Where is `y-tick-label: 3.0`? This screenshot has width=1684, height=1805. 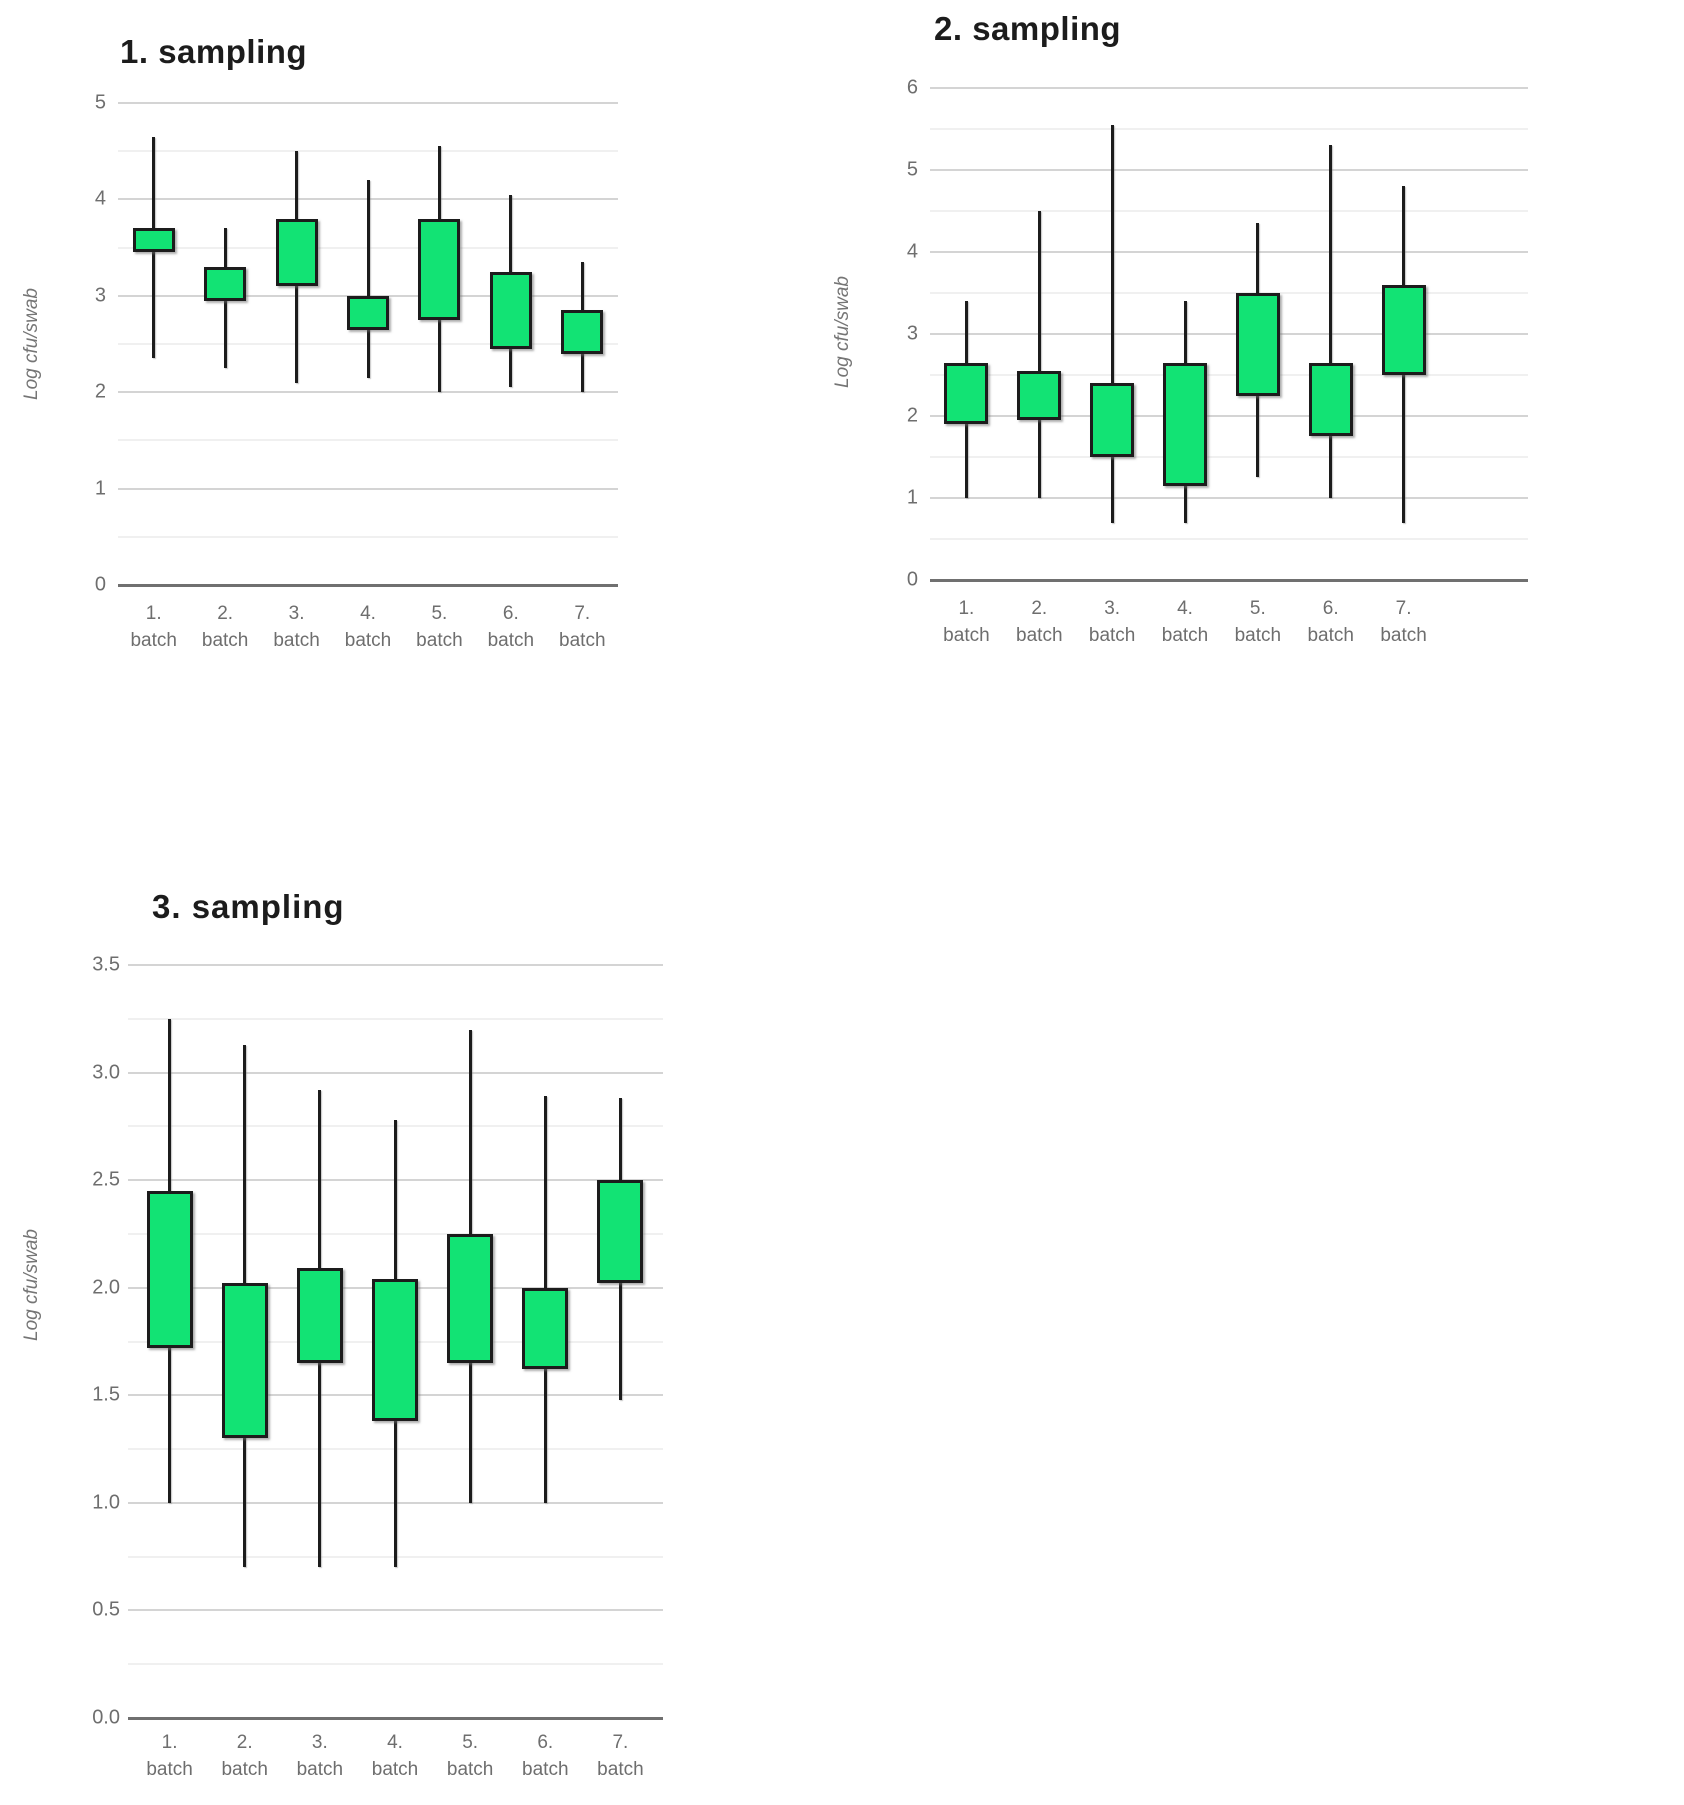 y-tick-label: 3.0 is located at coordinates (106, 1072).